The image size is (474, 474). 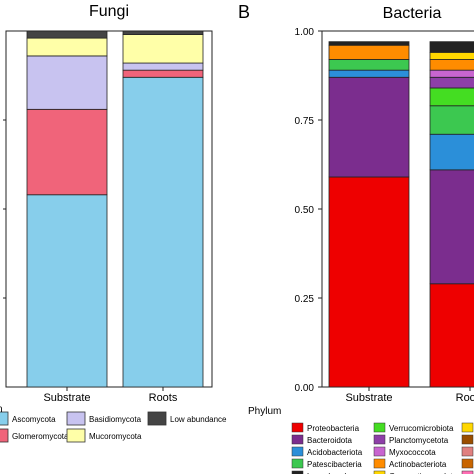 I want to click on bacteria-y-tick-label: 1.00, so click(x=305, y=32).